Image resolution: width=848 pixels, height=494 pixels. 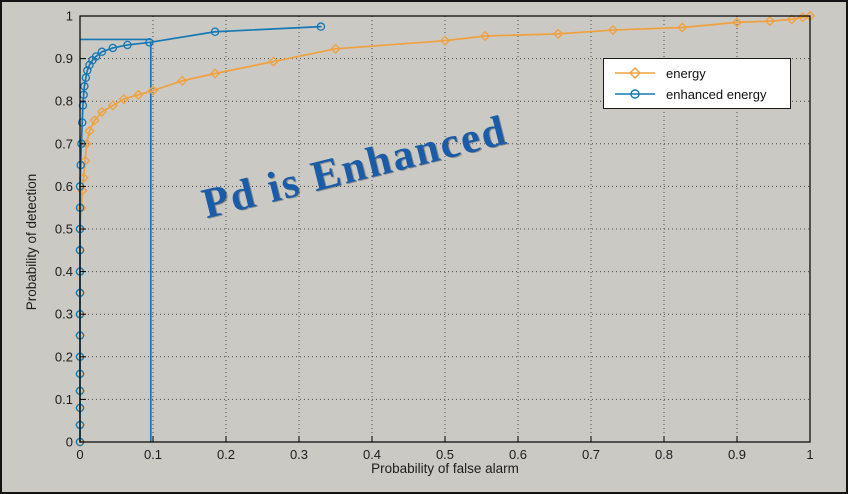 I want to click on x-tick-label: 0.7, so click(x=591, y=454).